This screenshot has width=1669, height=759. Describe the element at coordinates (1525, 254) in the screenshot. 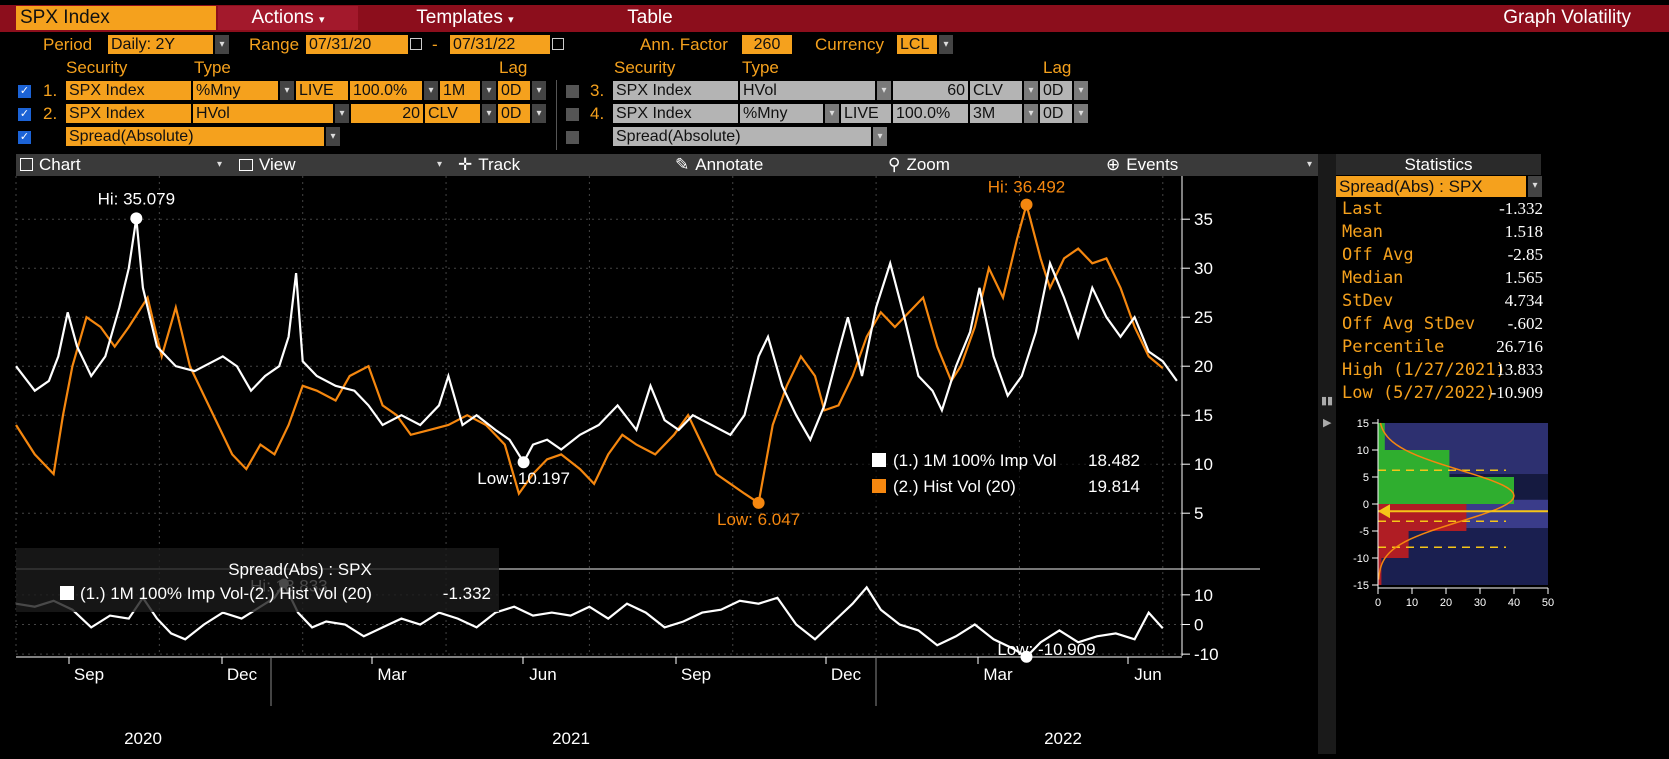

I see `statistics-value: -2.85` at that location.